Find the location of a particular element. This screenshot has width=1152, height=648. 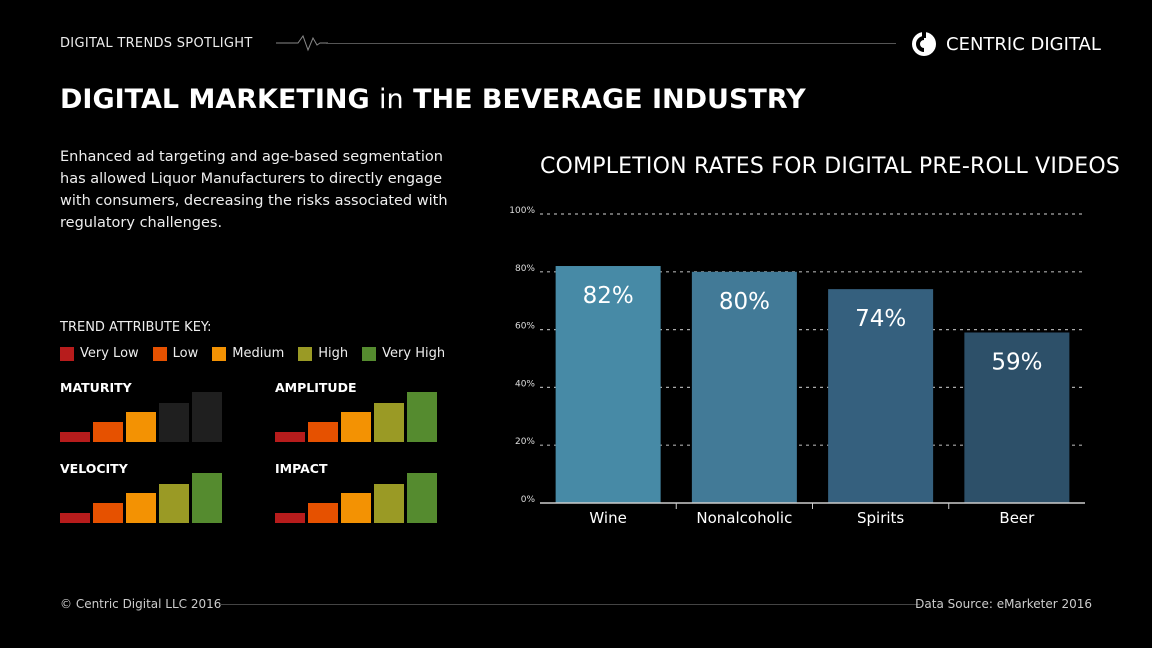

copyright: © Centric Digital LLC 2016 is located at coordinates (141, 604).